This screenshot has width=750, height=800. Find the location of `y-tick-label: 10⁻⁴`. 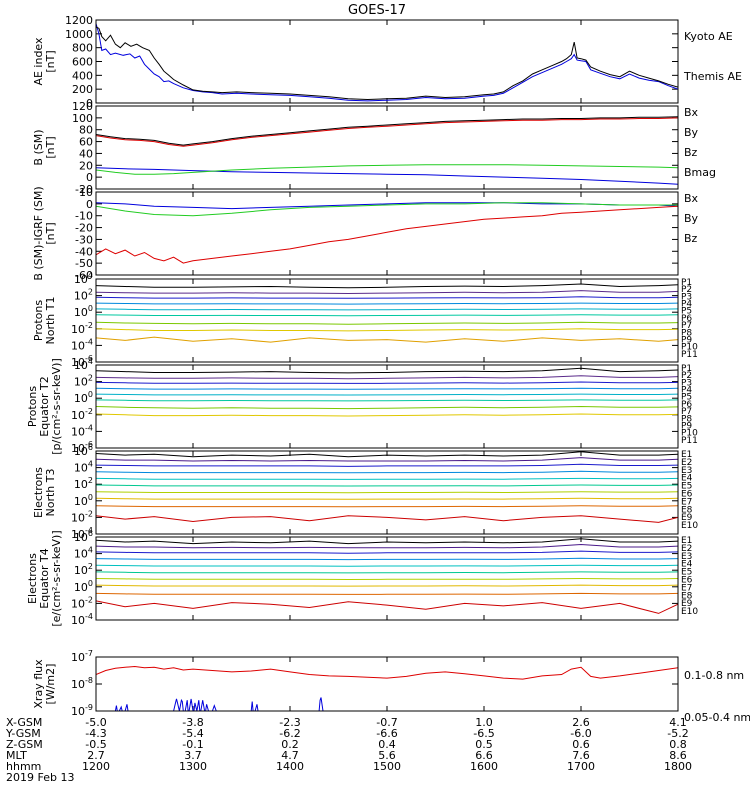

y-tick-label: 10⁻⁴ is located at coordinates (82, 619).